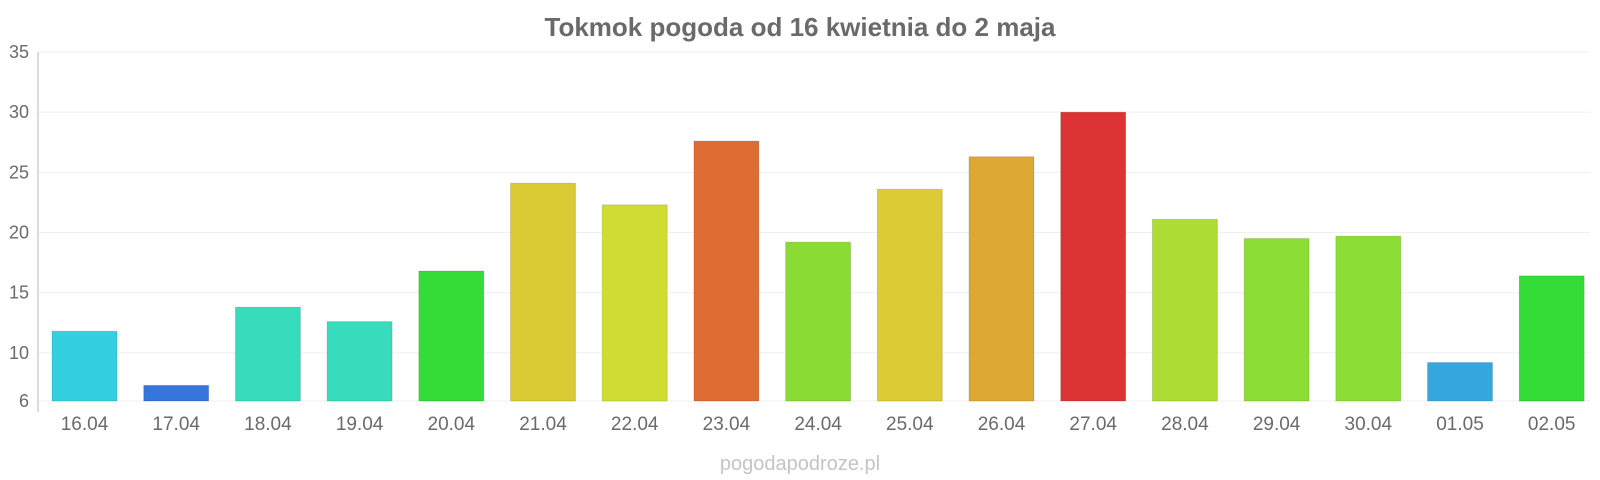  I want to click on bar-23.04, so click(726, 271).